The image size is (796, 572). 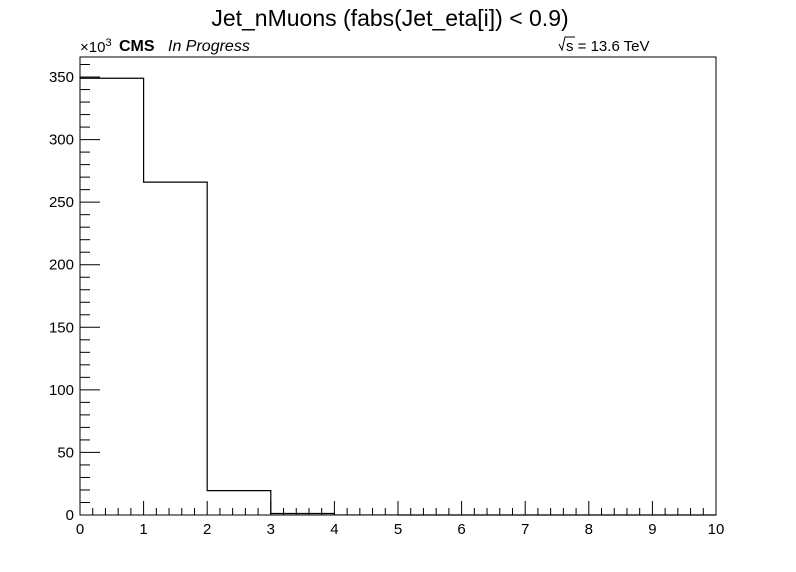 What do you see at coordinates (74, 294) in the screenshot?
I see `y-axis: 0 50 100 150 200 250 300 350` at bounding box center [74, 294].